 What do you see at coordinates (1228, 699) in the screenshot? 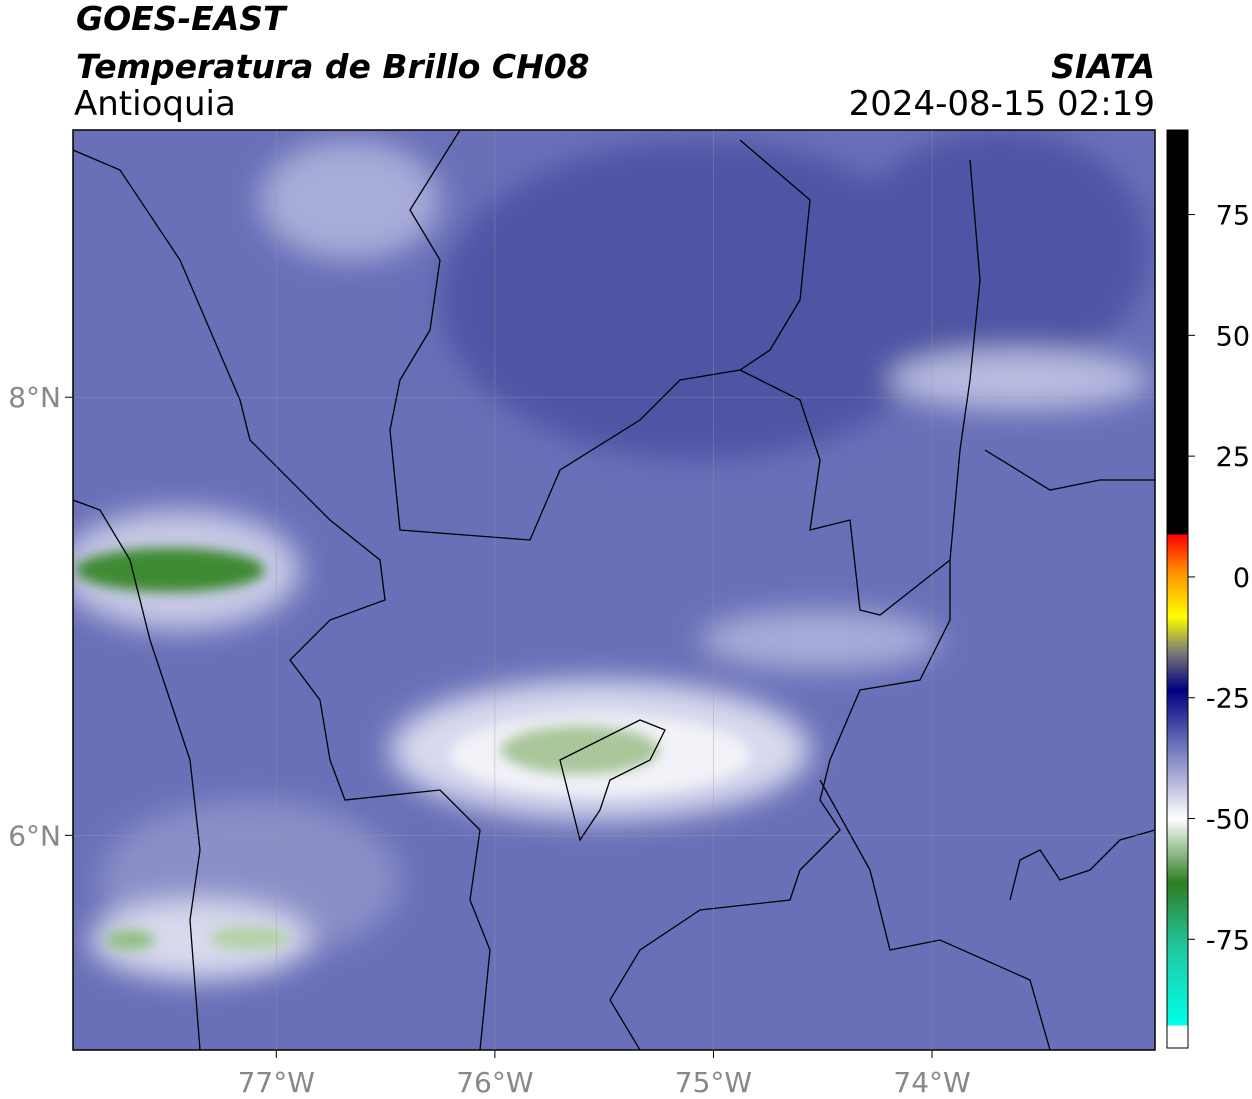
I see `colorbar-tick-label: -25` at bounding box center [1228, 699].